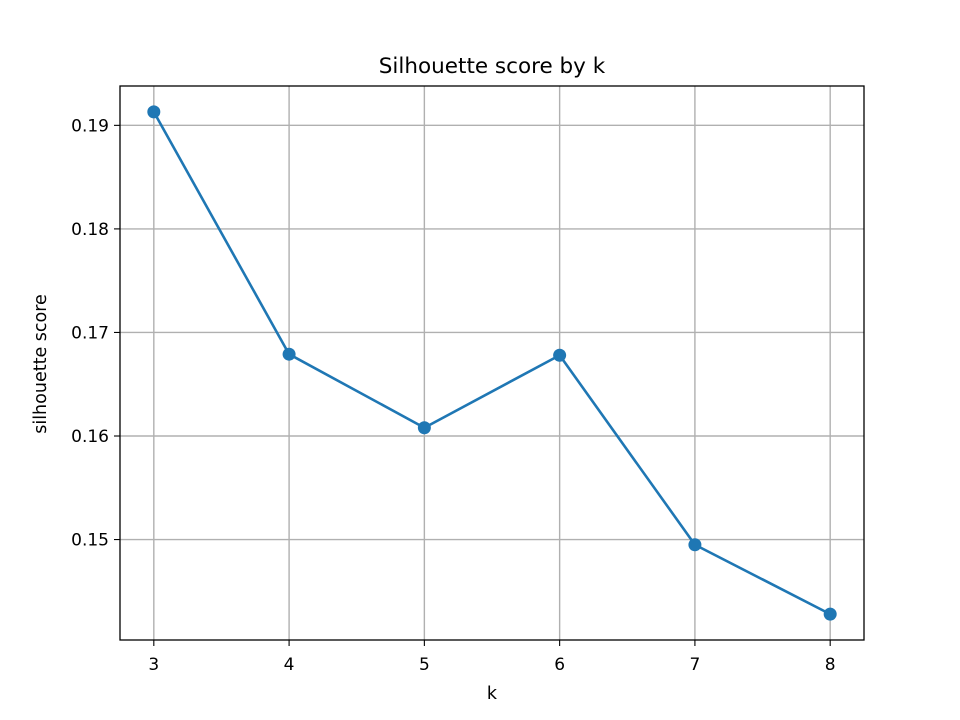  Describe the element at coordinates (559, 665) in the screenshot. I see `x-tick-label: 6` at that location.